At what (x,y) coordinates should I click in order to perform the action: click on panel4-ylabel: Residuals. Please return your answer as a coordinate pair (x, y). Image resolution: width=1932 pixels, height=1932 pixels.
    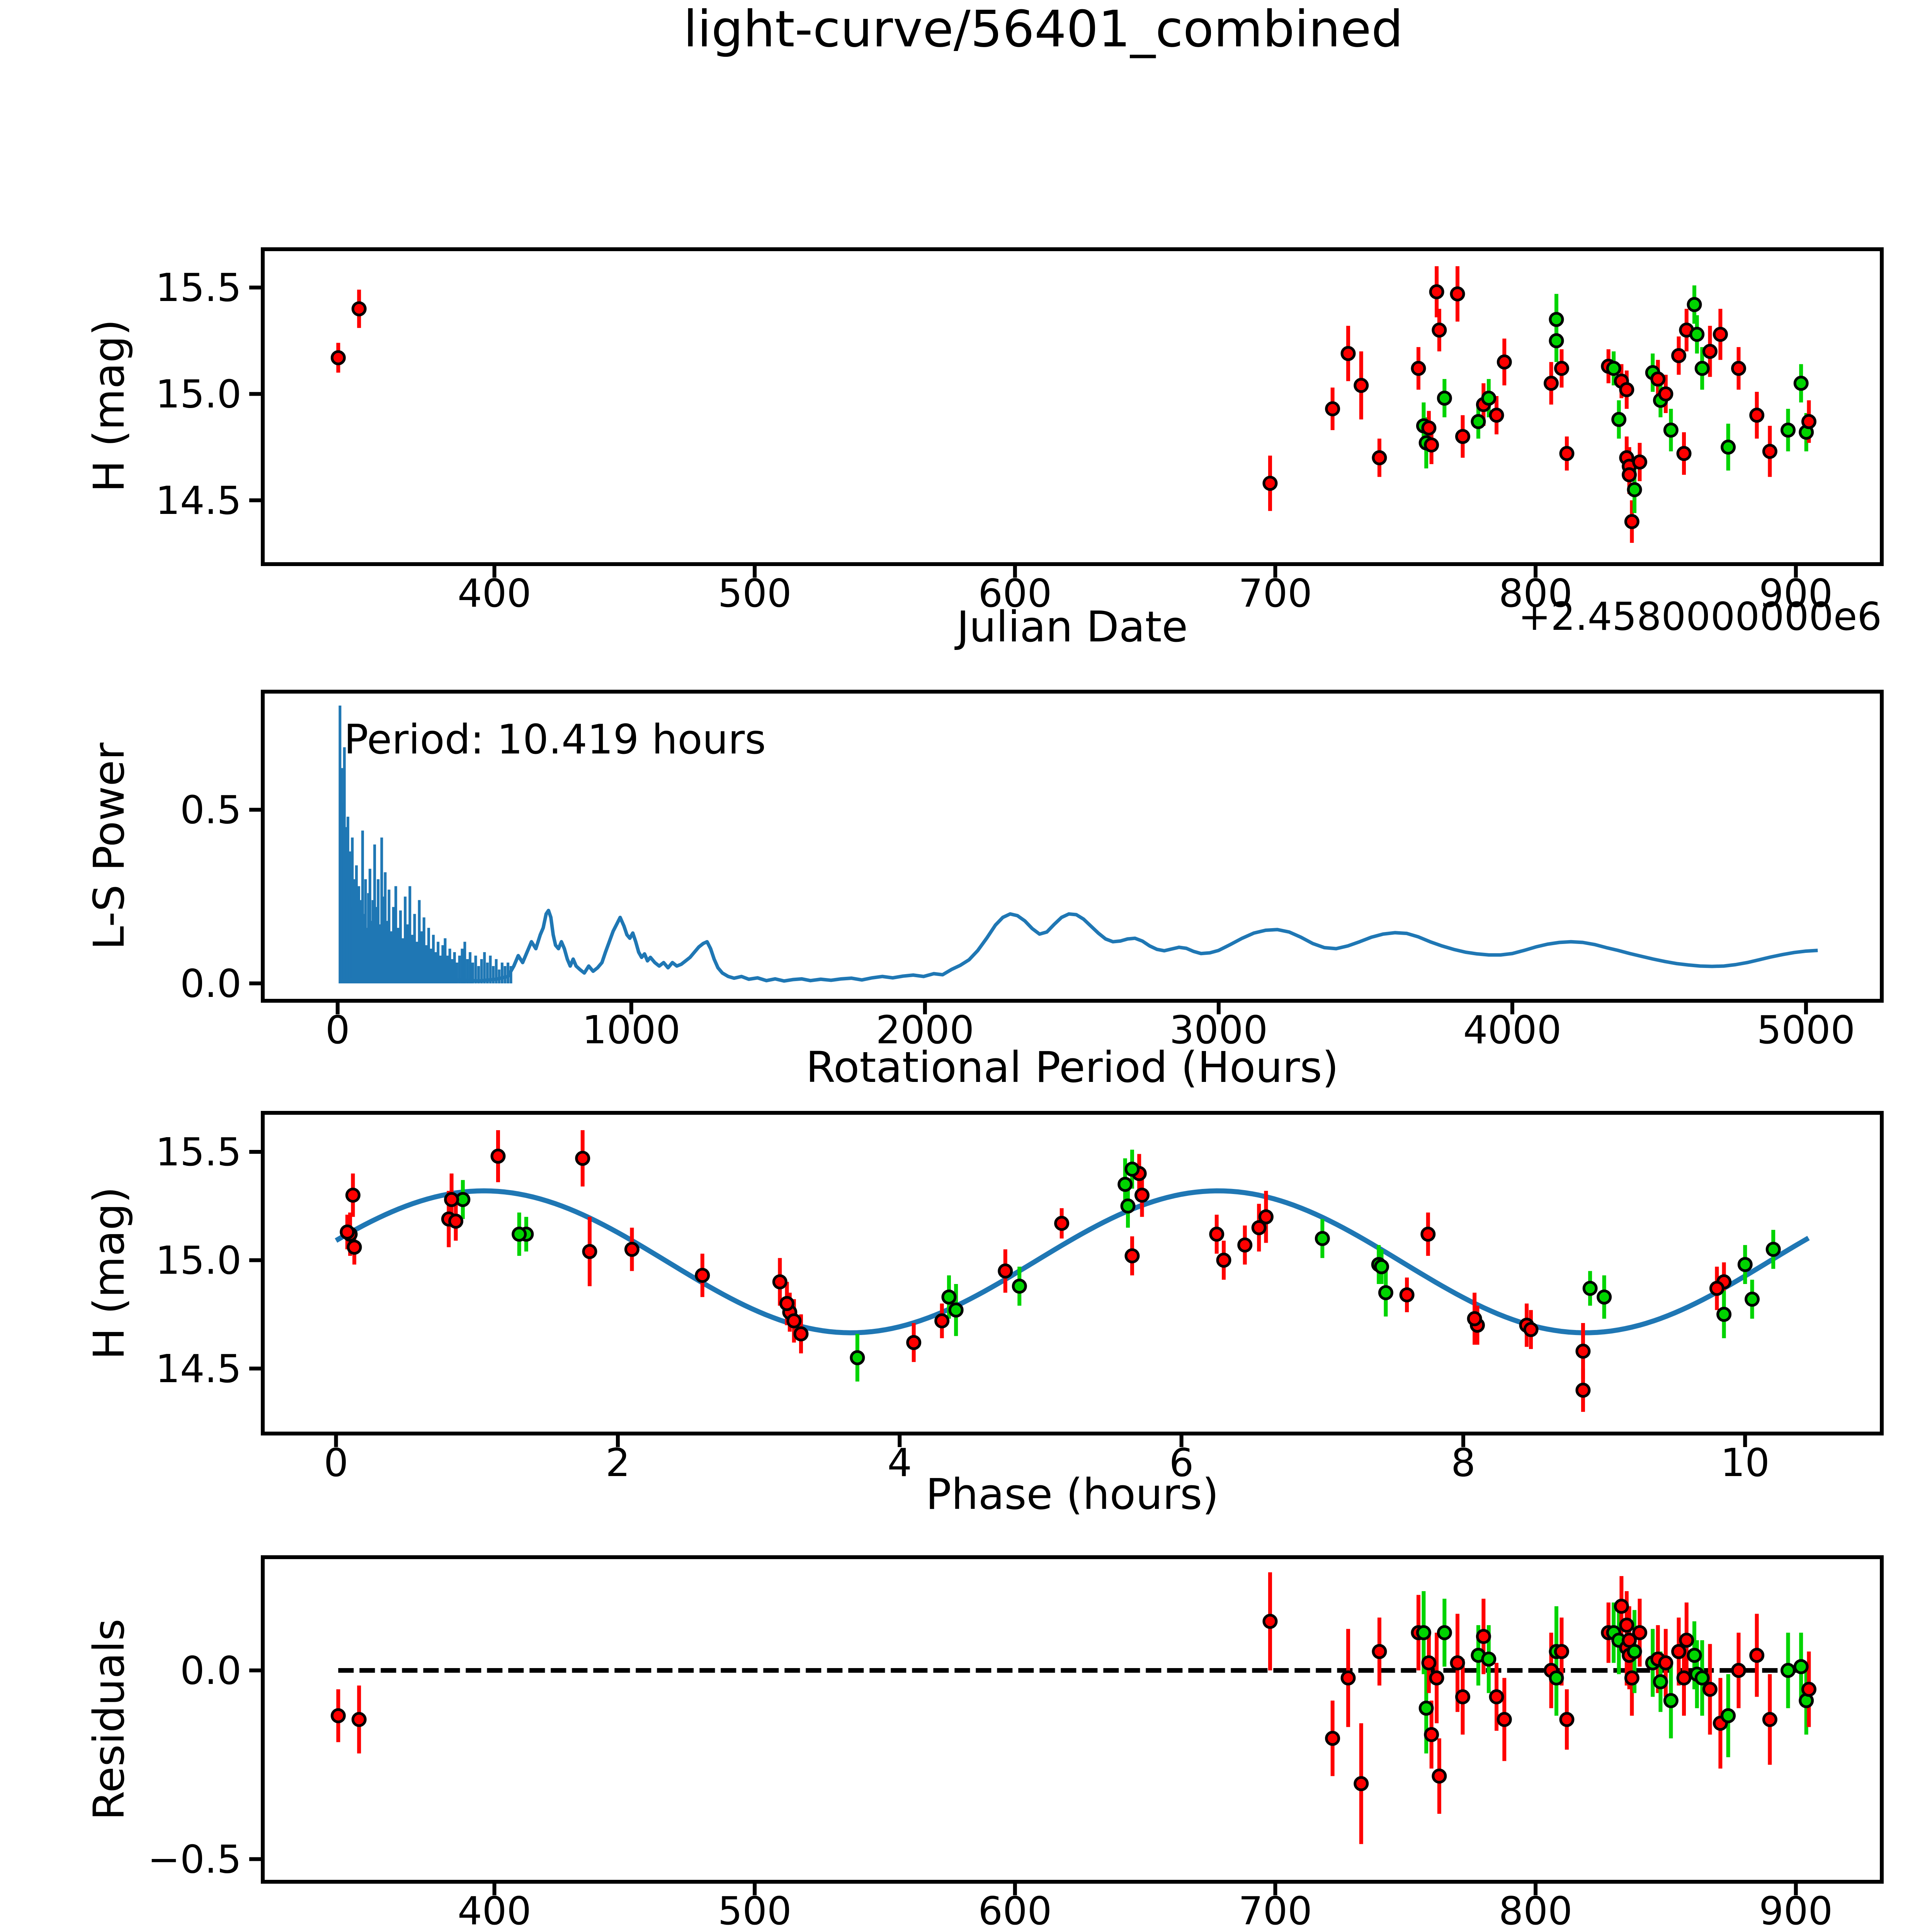
    Looking at the image, I should click on (109, 1719).